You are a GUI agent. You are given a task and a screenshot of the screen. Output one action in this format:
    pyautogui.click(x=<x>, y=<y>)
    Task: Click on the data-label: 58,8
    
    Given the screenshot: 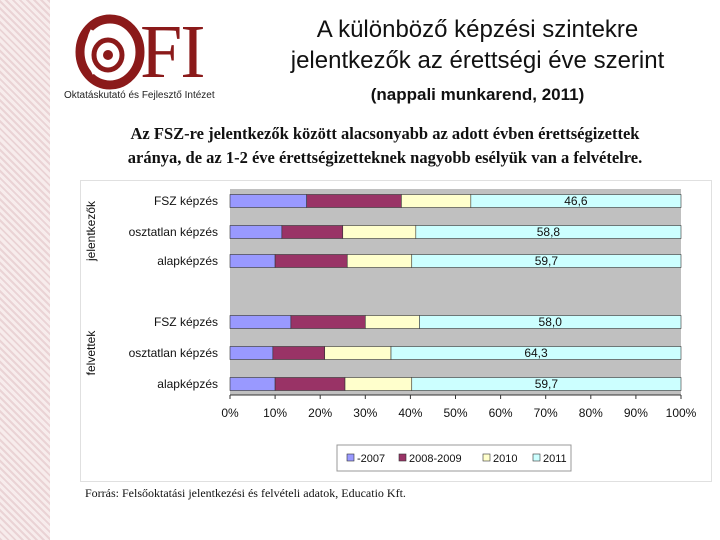 What is the action you would take?
    pyautogui.click(x=549, y=232)
    